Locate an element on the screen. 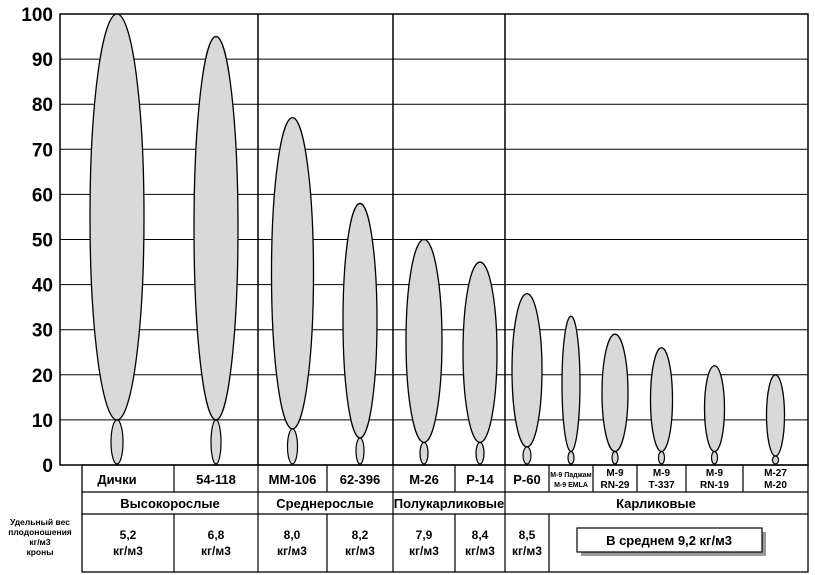  density-row-label: кроны is located at coordinates (39, 552).